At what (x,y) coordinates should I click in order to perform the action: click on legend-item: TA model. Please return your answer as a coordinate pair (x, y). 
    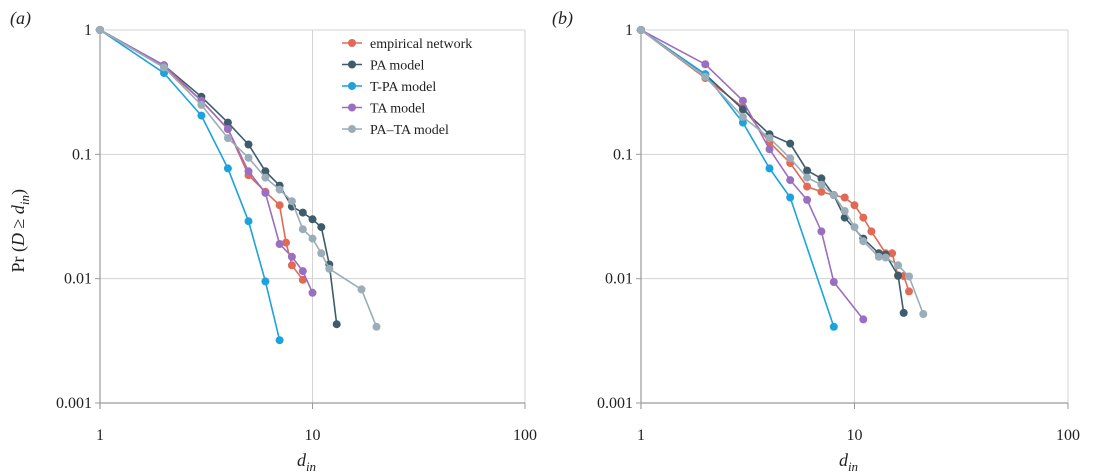
    Looking at the image, I should click on (383, 109).